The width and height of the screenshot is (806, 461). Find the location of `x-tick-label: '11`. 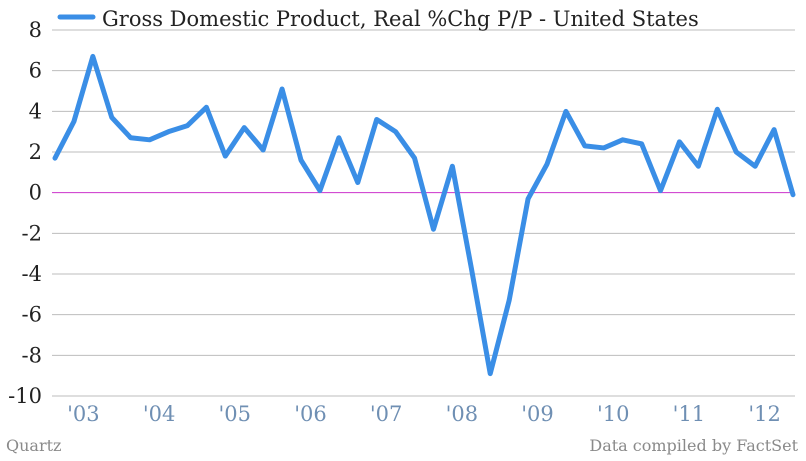

x-tick-label: '11 is located at coordinates (689, 414).